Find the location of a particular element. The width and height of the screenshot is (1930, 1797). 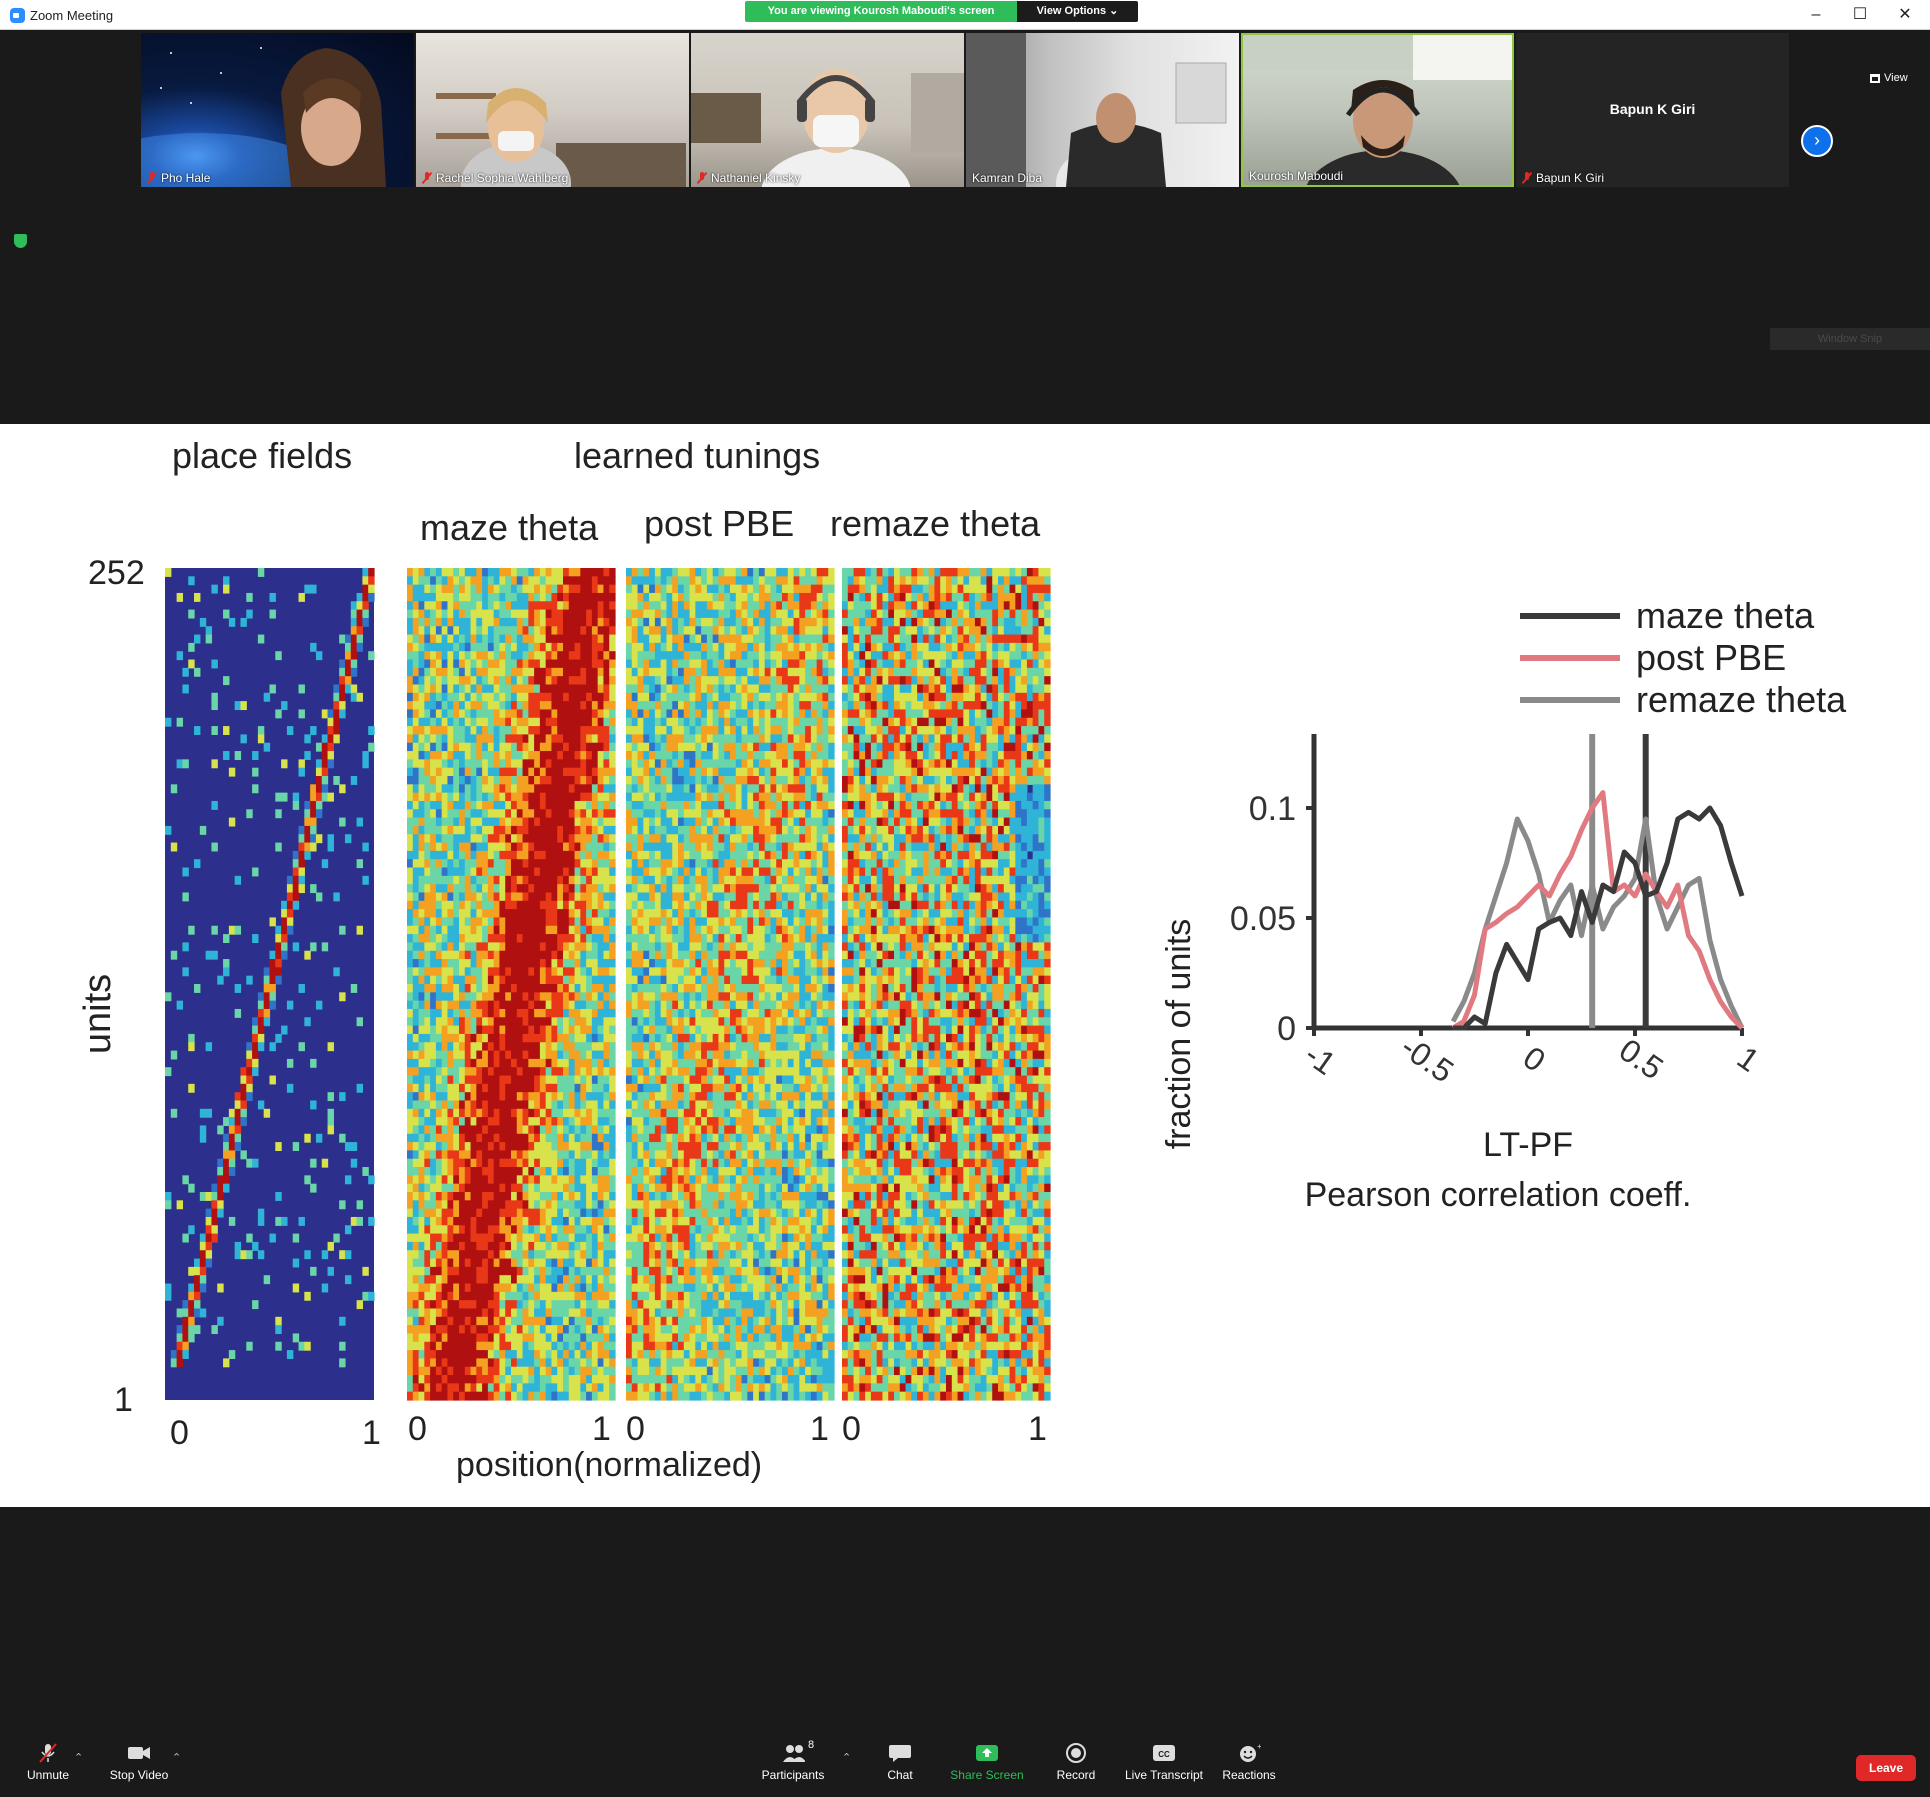

video-tile-nathaniel-kinsky: Nathaniel Kinsky is located at coordinates (827, 110).